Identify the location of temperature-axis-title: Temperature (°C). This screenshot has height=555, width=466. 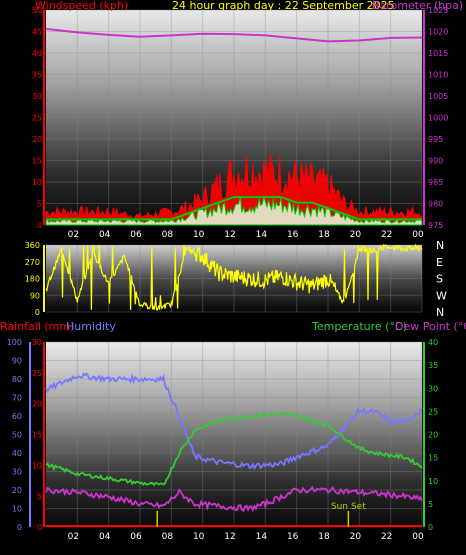
(359, 326).